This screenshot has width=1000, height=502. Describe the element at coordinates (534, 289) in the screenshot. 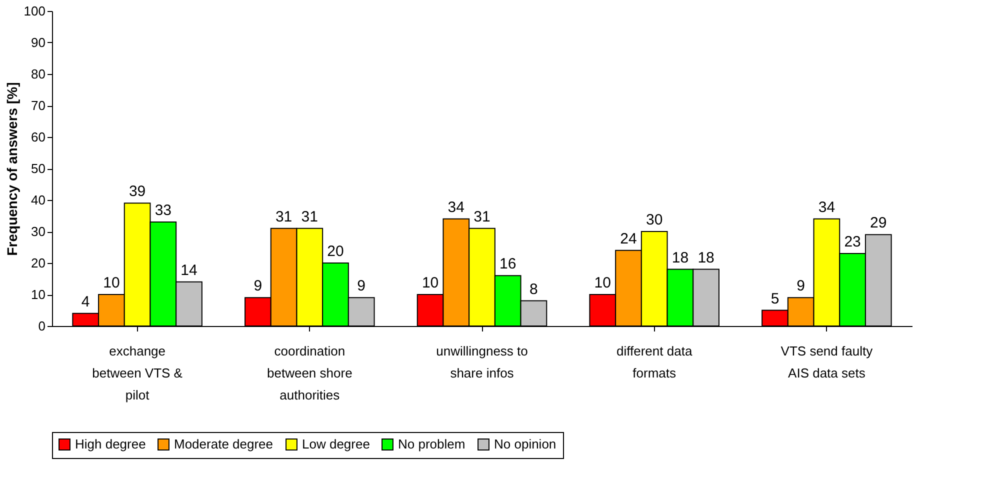

I see `data-label: 8` at that location.